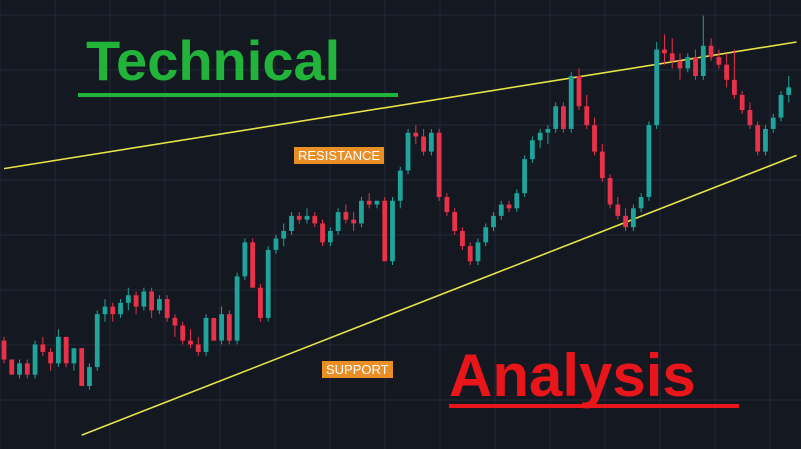 The height and width of the screenshot is (449, 801). What do you see at coordinates (238, 95) in the screenshot?
I see `headline-technical-underline` at bounding box center [238, 95].